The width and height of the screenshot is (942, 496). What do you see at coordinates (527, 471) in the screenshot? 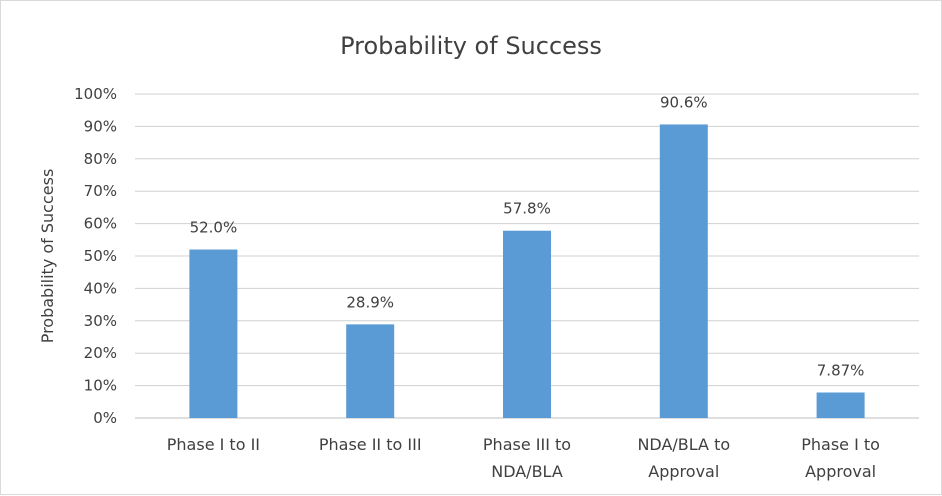
I see `category-label: NDA/BLA` at bounding box center [527, 471].